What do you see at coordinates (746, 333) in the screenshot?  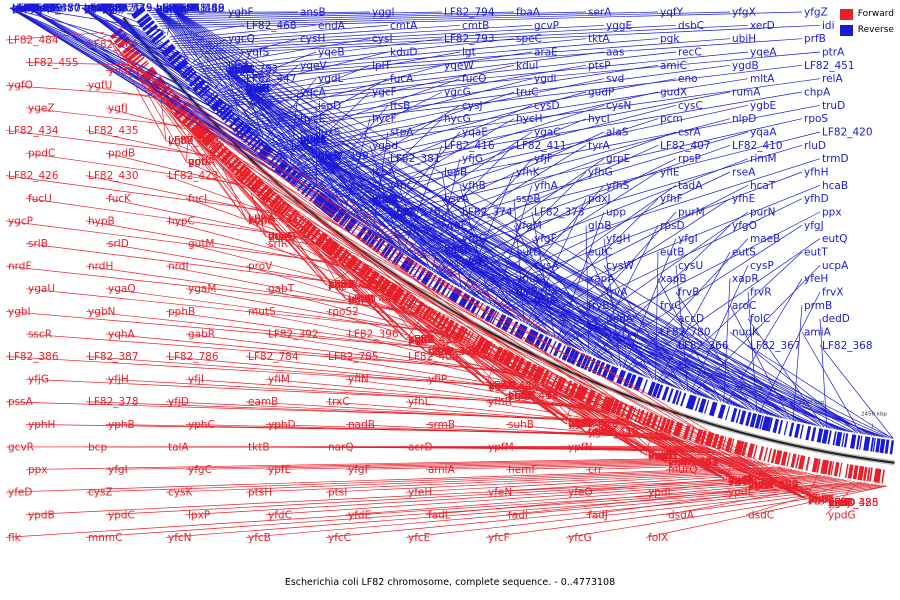 I see `reverse-gene-label: nudK` at bounding box center [746, 333].